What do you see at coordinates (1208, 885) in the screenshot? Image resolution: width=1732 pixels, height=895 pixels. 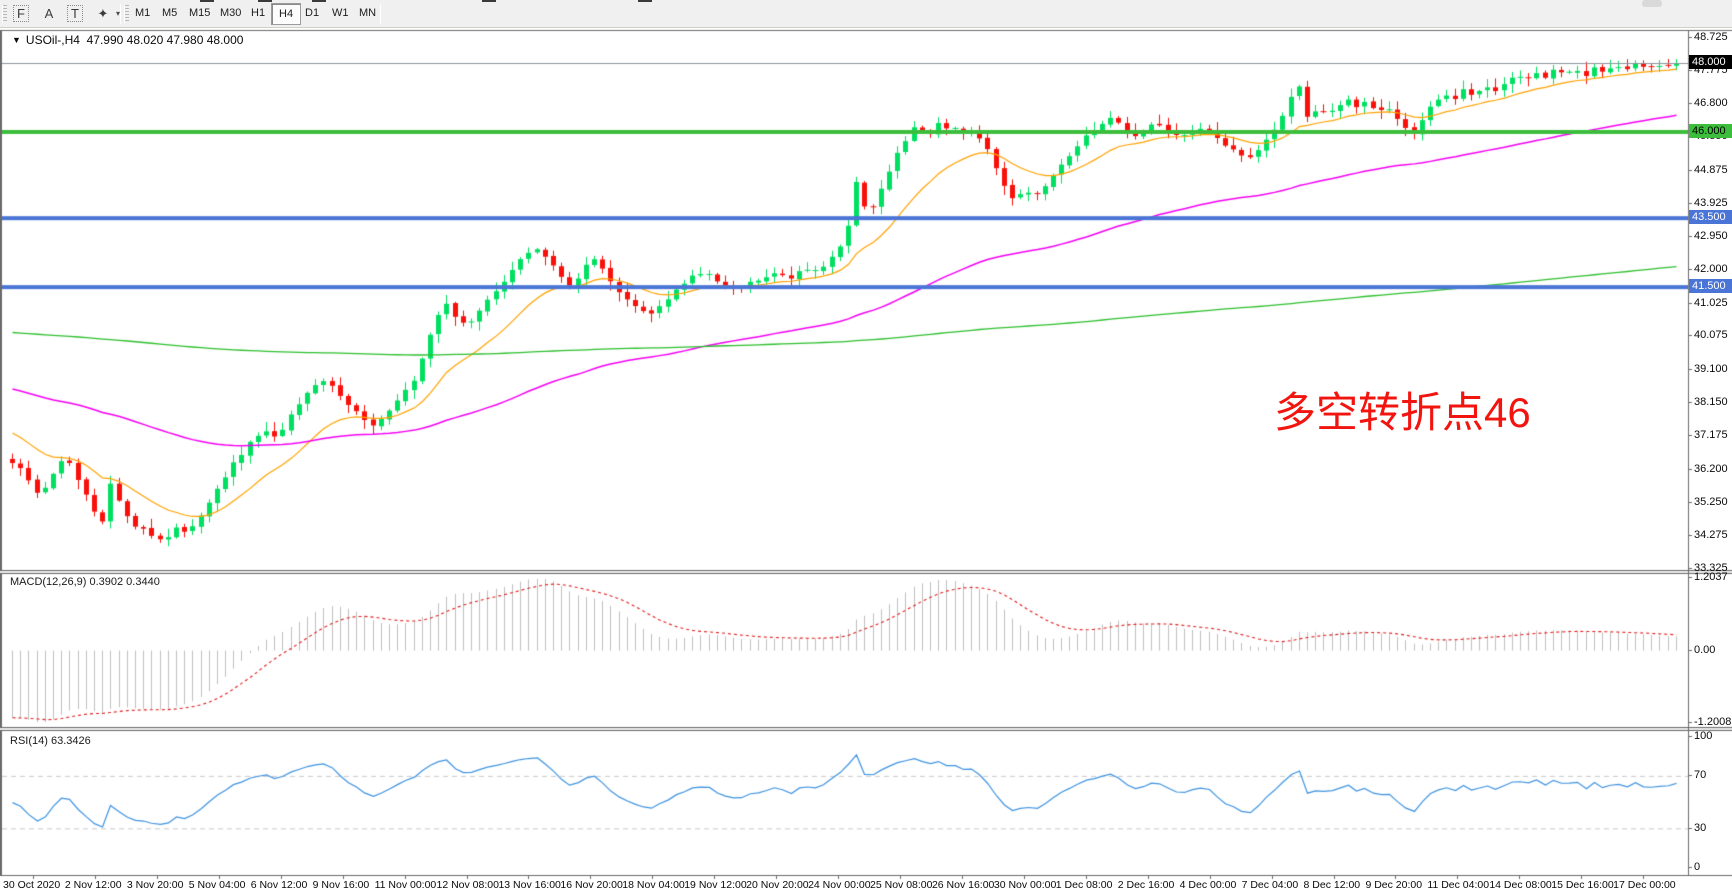 I see `time-tick-label: 4 Dec 00:00` at bounding box center [1208, 885].